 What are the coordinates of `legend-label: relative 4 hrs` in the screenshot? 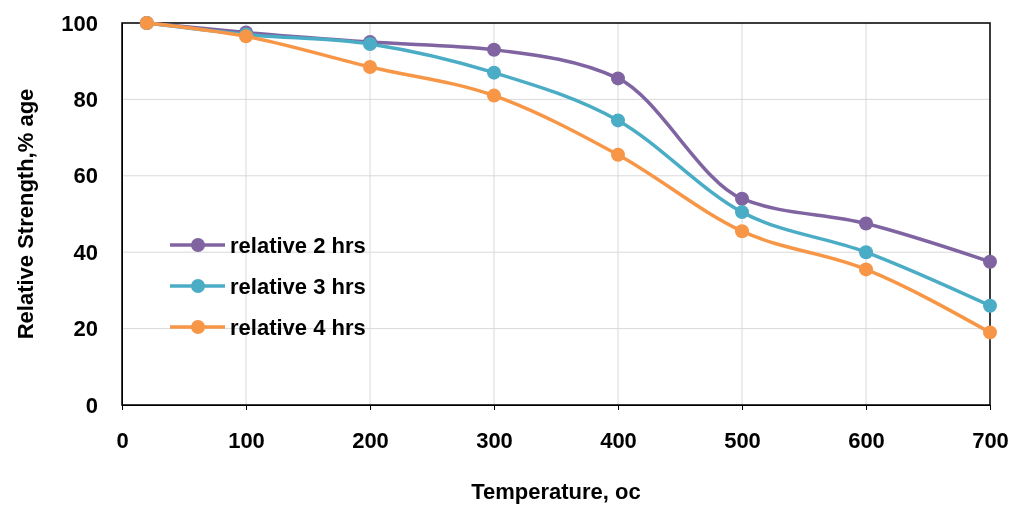 It's located at (298, 327).